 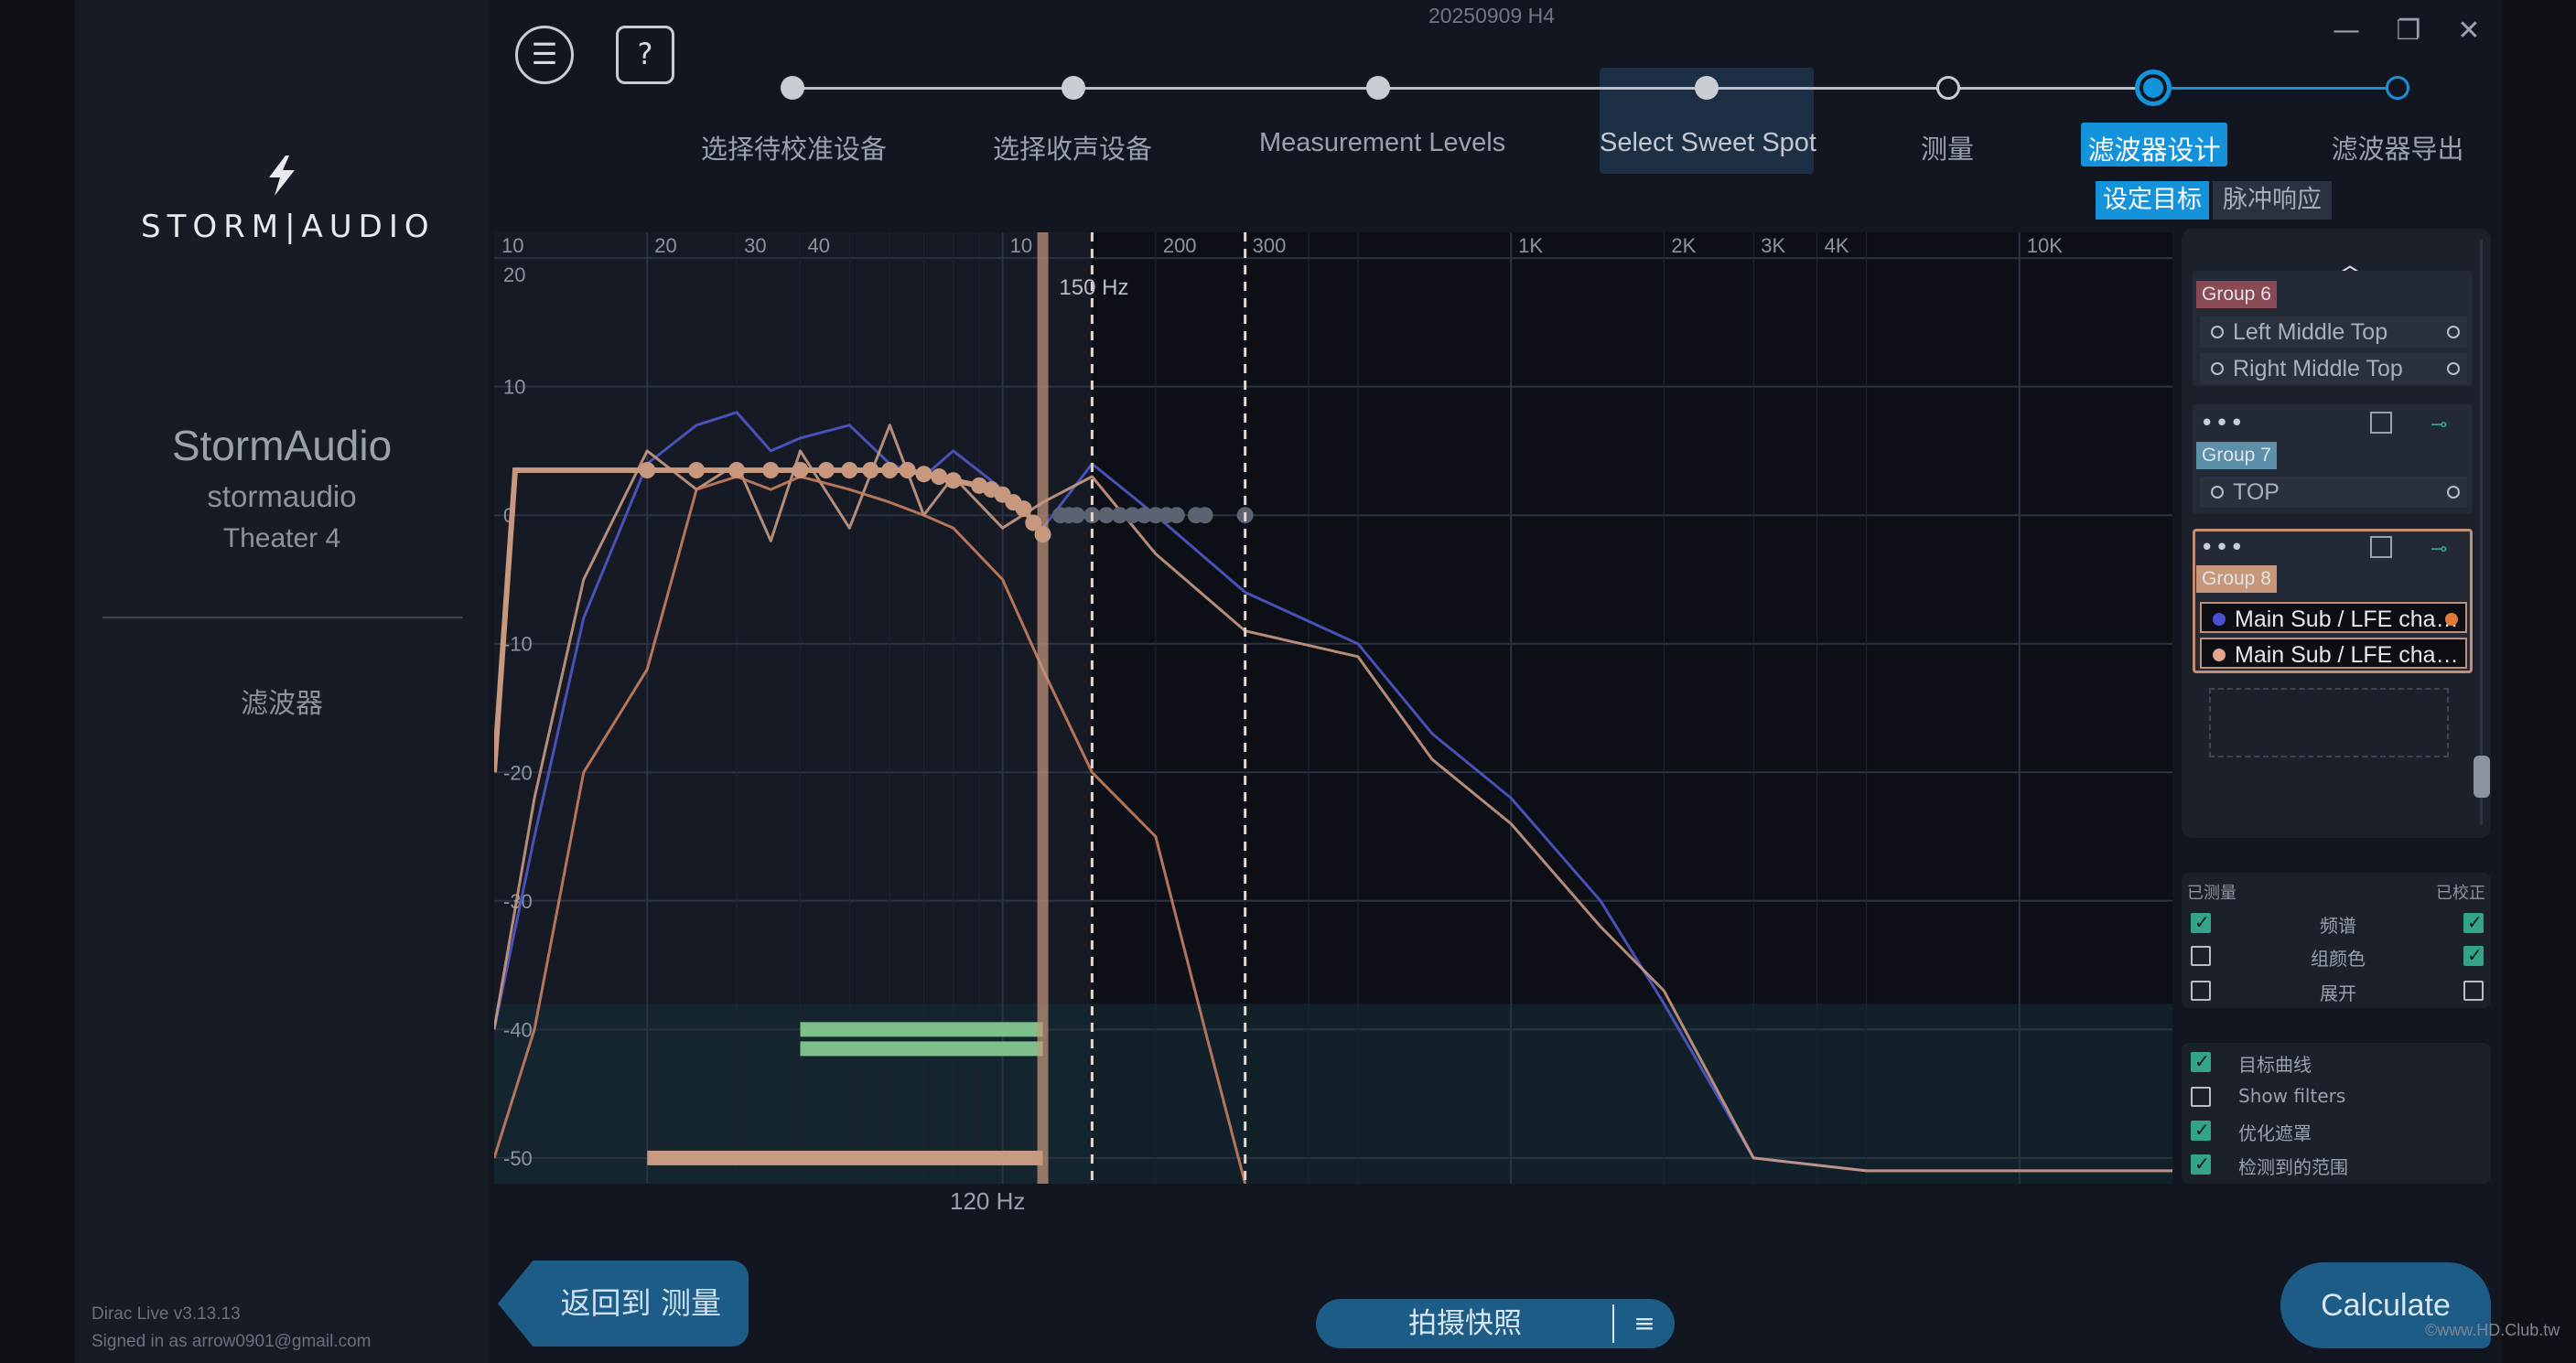 I want to click on sidebar-divider, so click(x=282, y=617).